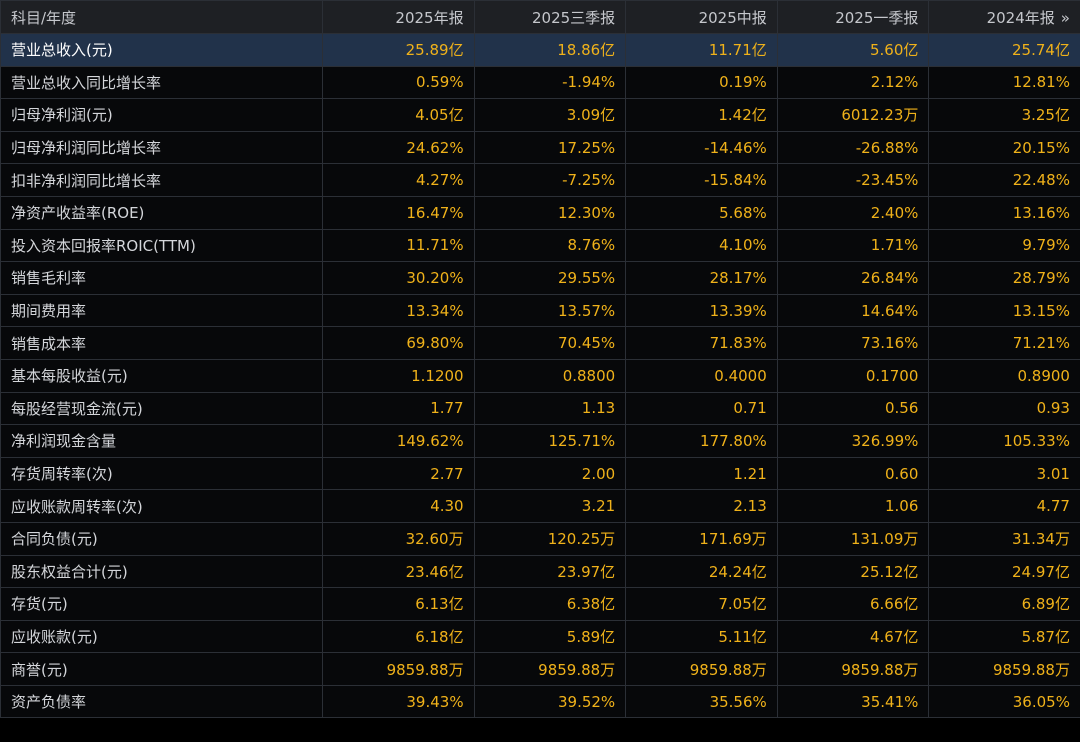 This screenshot has width=1080, height=742. Describe the element at coordinates (550, 375) in the screenshot. I see `cell-value: 0.8800` at that location.